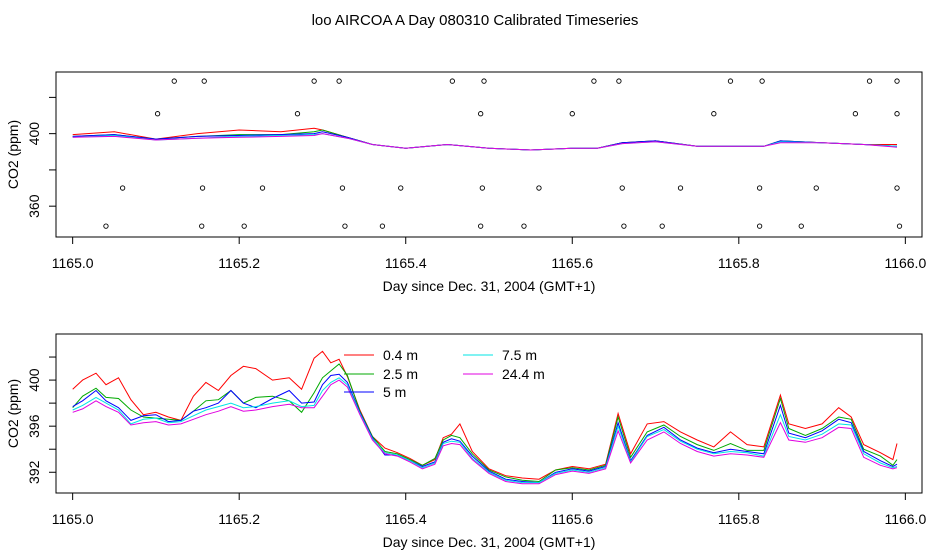 Image resolution: width=950 pixels, height=550 pixels. What do you see at coordinates (519, 355) in the screenshot?
I see `legend-label: 7.5 m` at bounding box center [519, 355].